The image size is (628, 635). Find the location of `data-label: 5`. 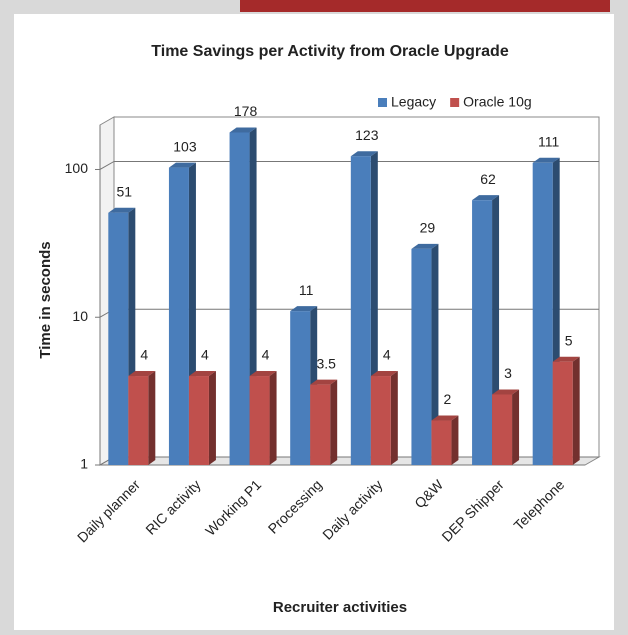

data-label: 5 is located at coordinates (569, 340).